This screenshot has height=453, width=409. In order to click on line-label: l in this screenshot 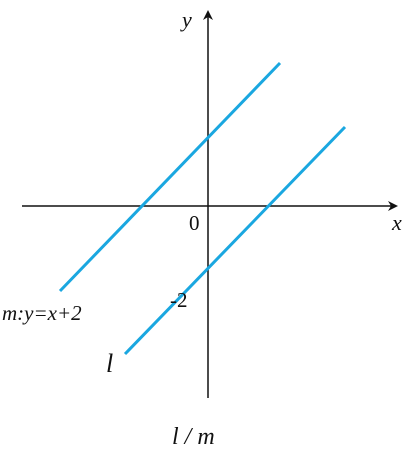, I will do `click(109, 363)`.